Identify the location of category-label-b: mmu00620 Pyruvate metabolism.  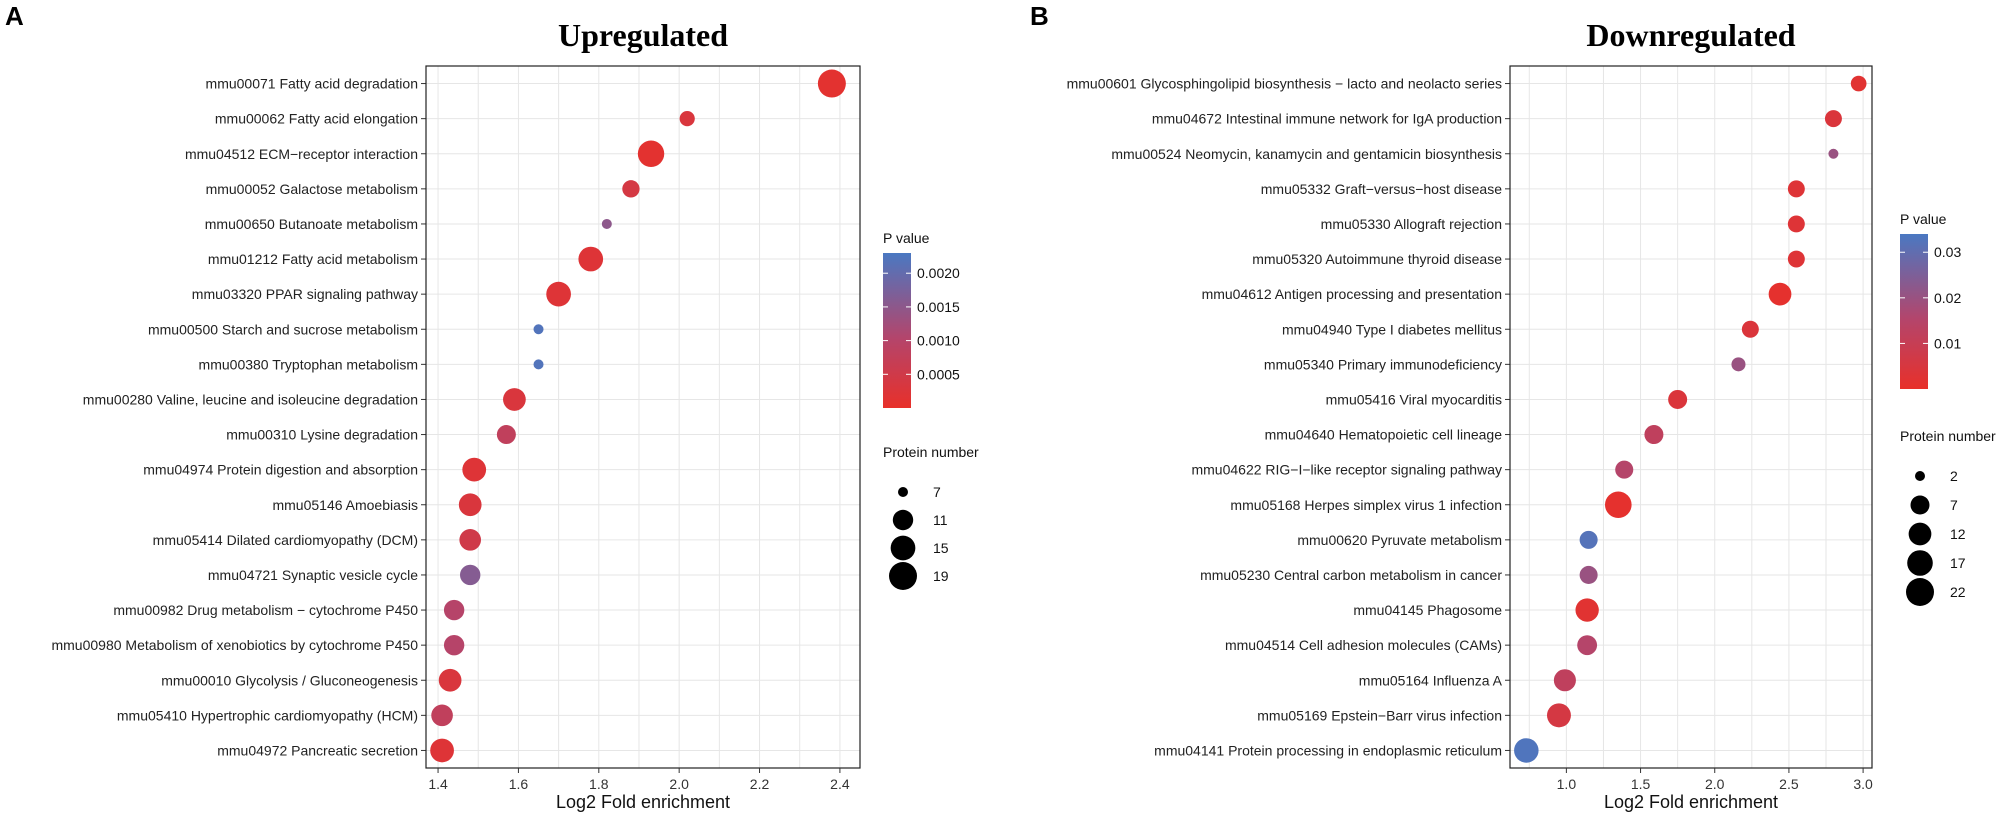
(1399, 540).